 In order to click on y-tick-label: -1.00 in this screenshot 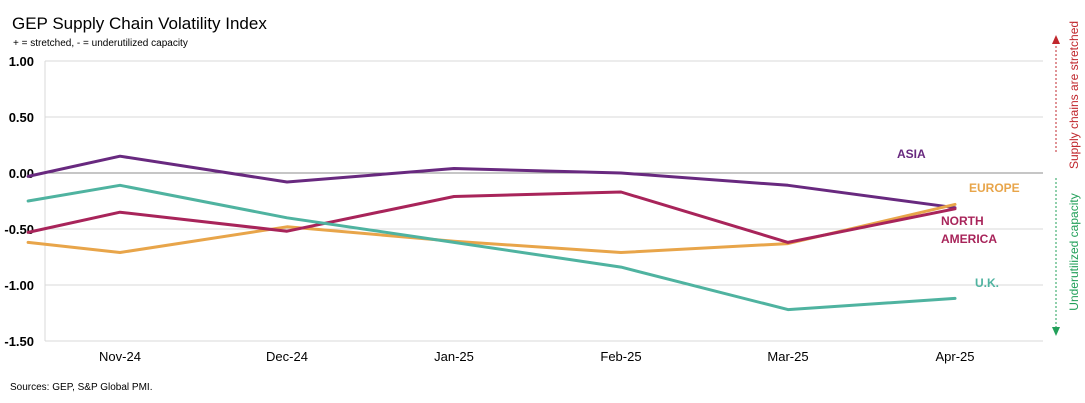, I will do `click(19, 285)`.